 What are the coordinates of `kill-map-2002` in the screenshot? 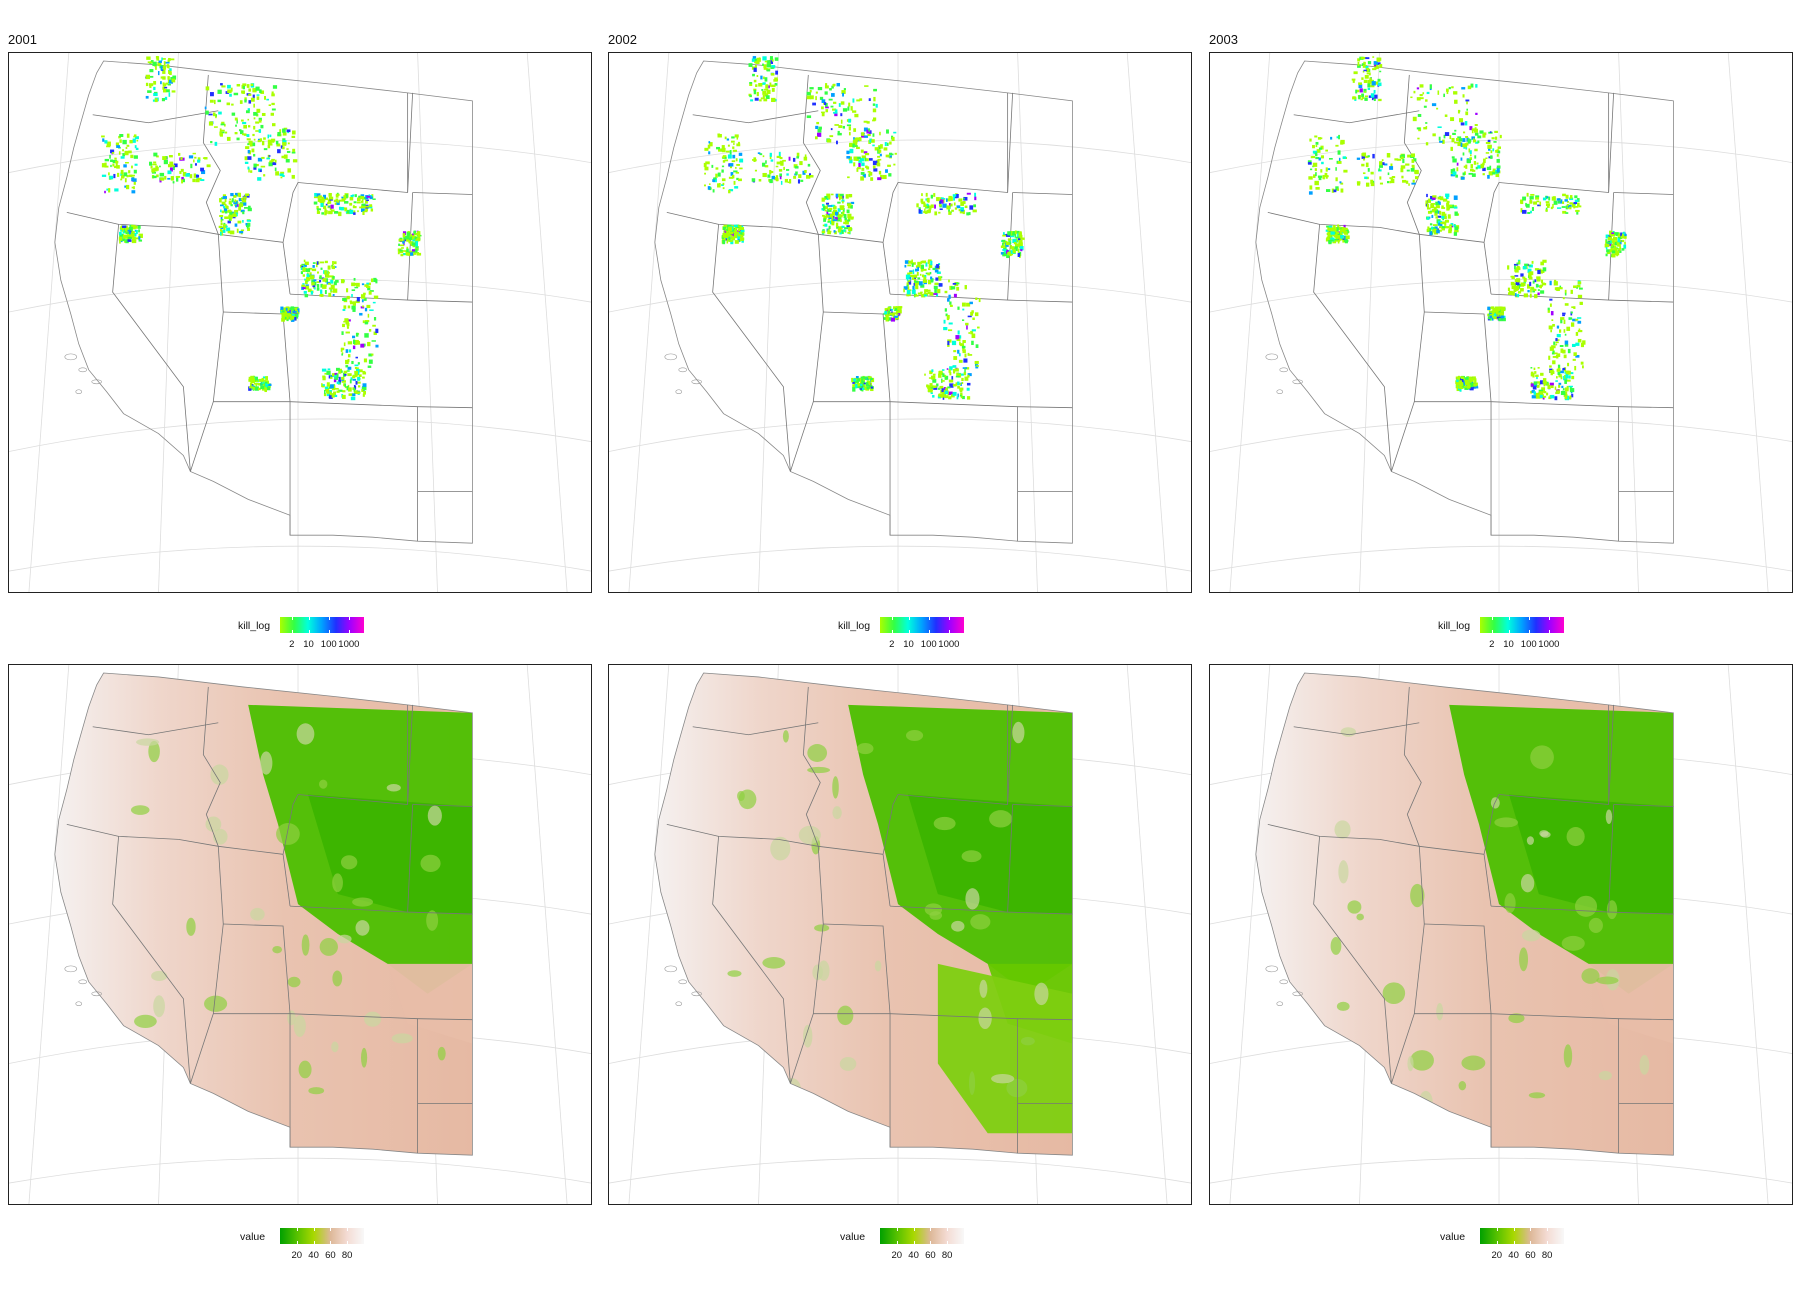 It's located at (900, 322).